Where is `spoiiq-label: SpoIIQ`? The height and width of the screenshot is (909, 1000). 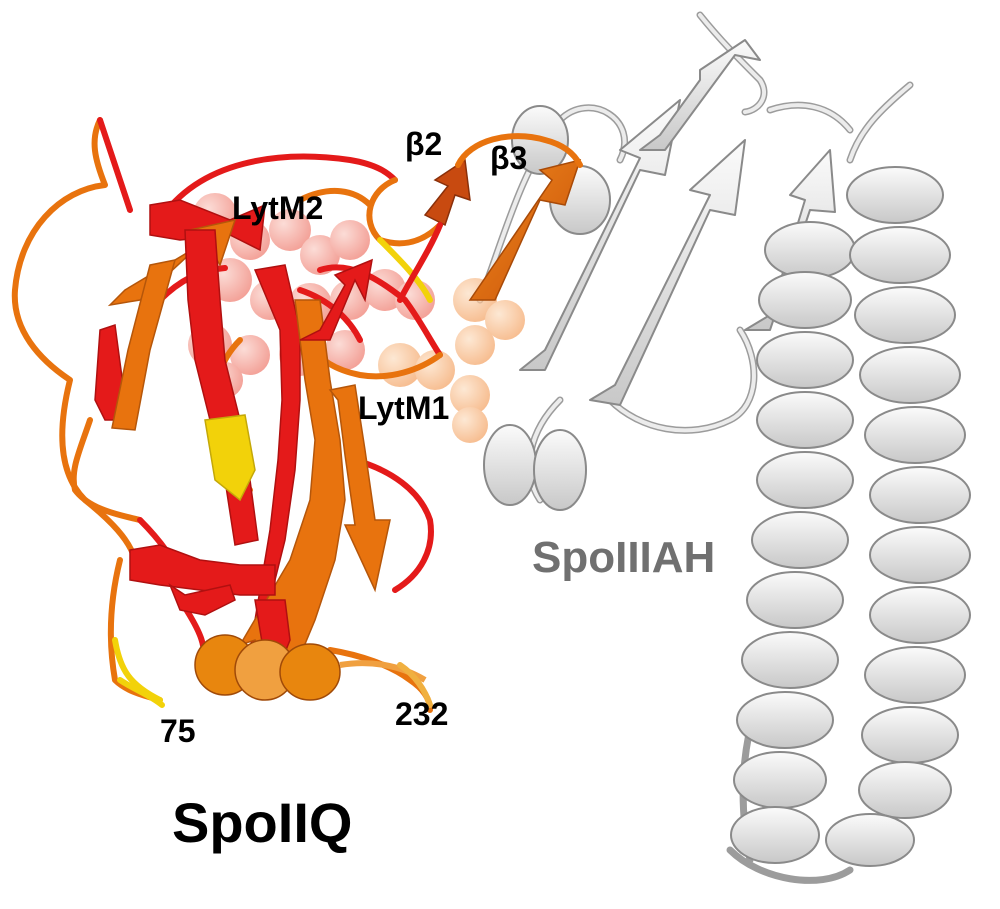
spoiiq-label: SpoIIQ is located at coordinates (262, 822).